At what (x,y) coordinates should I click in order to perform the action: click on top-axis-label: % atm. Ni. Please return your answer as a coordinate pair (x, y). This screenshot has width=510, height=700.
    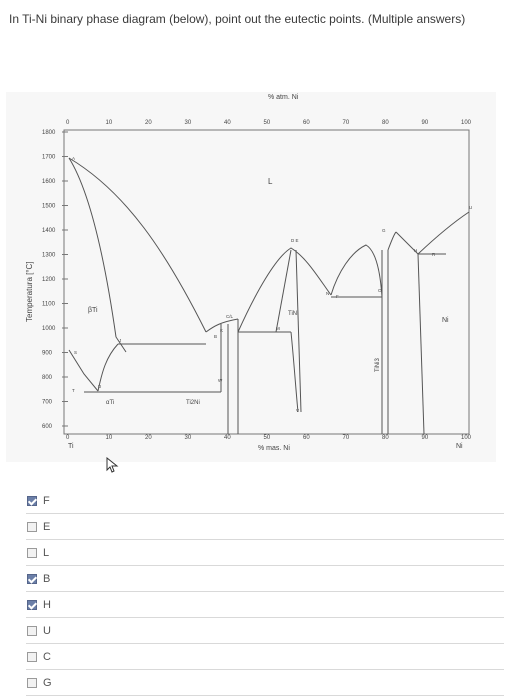
    Looking at the image, I should click on (283, 97).